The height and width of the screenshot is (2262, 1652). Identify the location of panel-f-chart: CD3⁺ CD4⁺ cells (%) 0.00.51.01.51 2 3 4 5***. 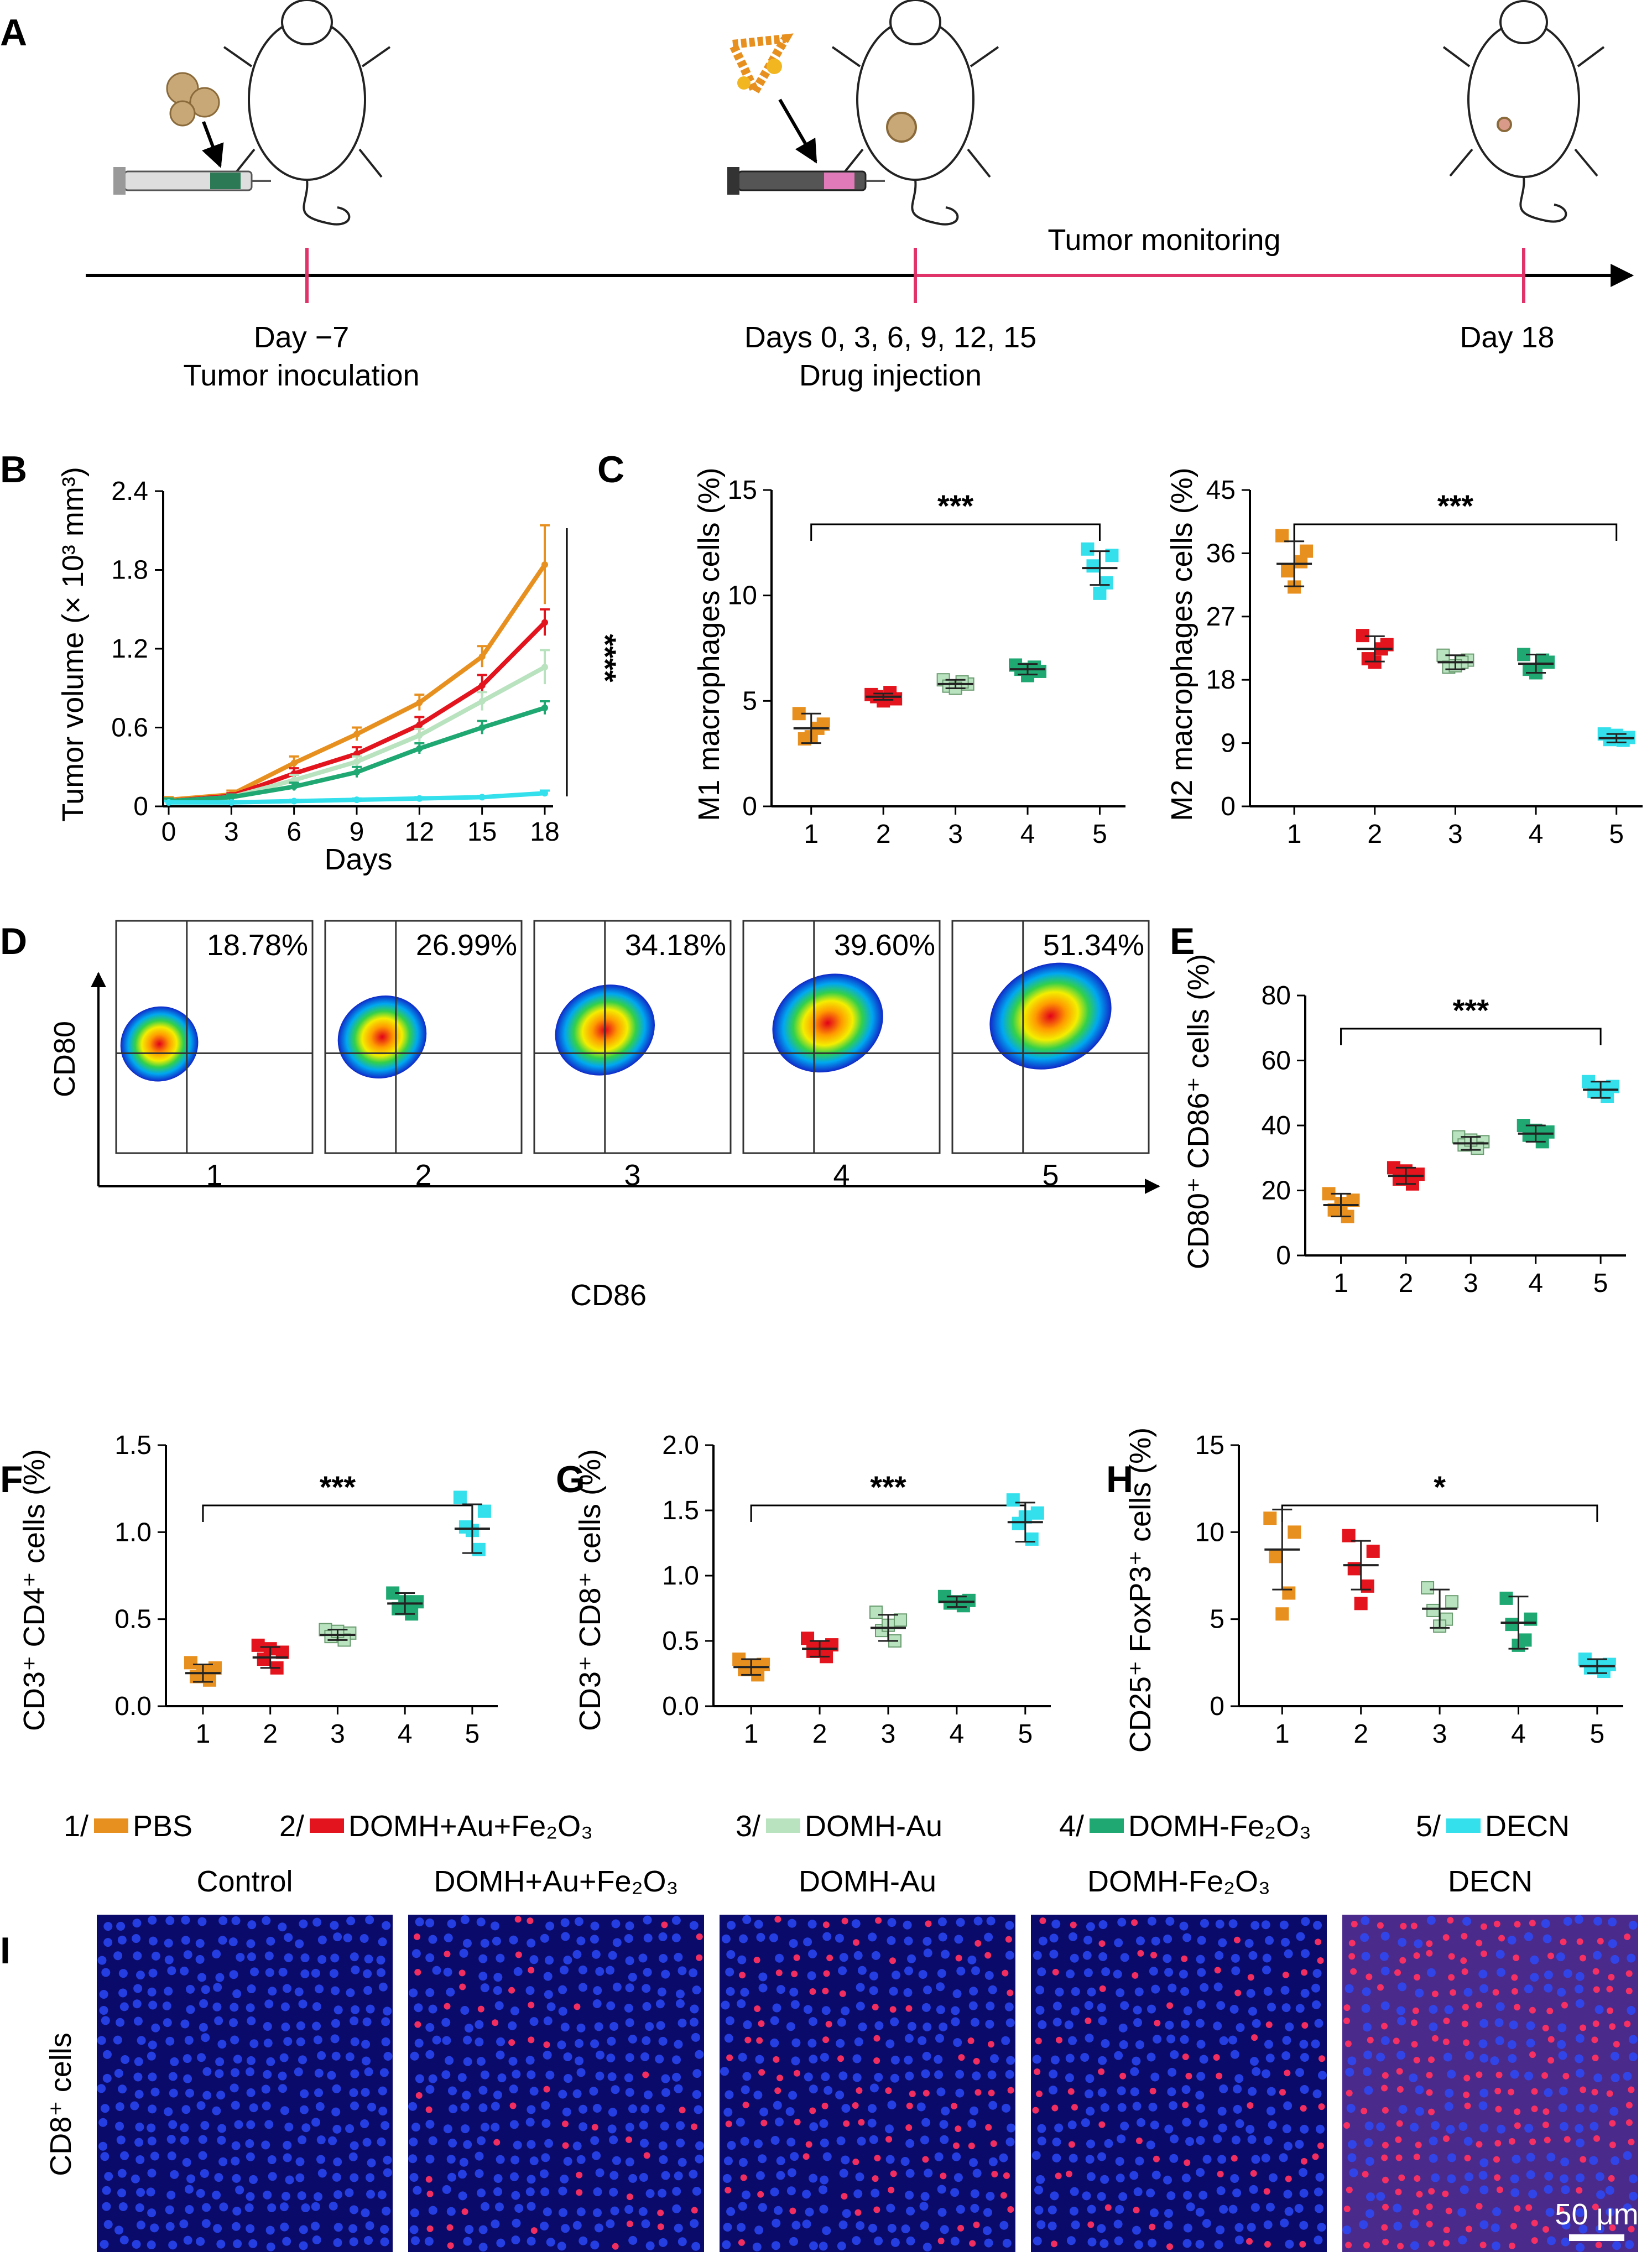
(258, 1590).